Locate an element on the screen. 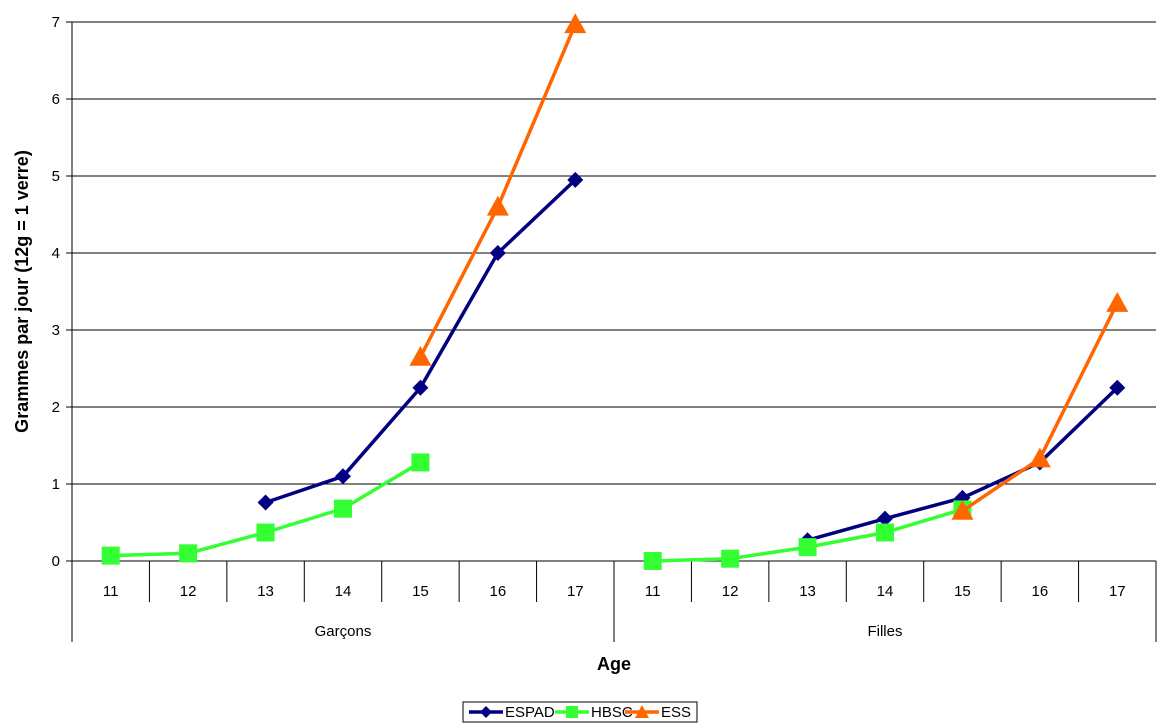 This screenshot has width=1160, height=724. y-tick-label: 2 is located at coordinates (56, 407).